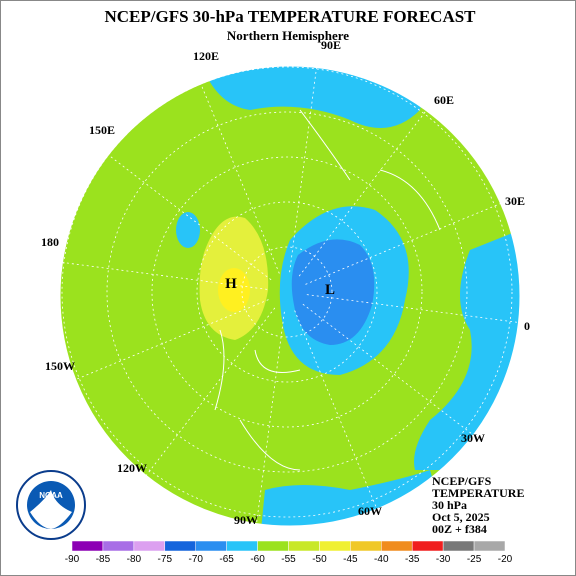  What do you see at coordinates (134, 559) in the screenshot?
I see `colorbar-label: -80` at bounding box center [134, 559].